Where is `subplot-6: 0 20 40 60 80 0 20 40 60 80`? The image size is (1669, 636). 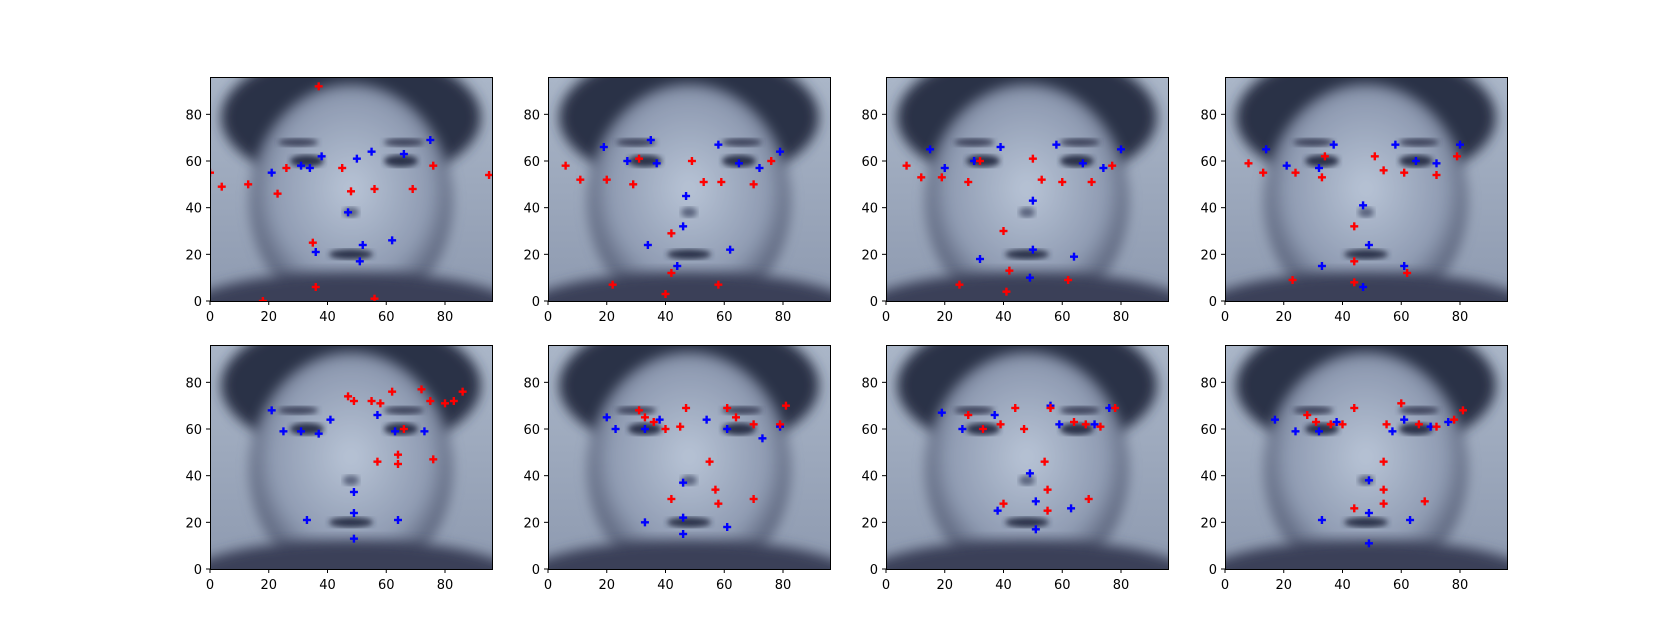
subplot-6: 0 20 40 60 80 0 20 40 60 80 is located at coordinates (677, 469).